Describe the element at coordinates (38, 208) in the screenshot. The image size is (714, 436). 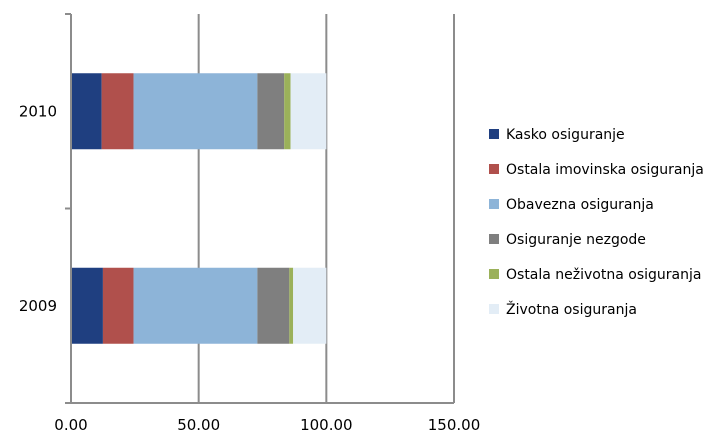
I see `y-tick-labels: 2009 2010` at that location.